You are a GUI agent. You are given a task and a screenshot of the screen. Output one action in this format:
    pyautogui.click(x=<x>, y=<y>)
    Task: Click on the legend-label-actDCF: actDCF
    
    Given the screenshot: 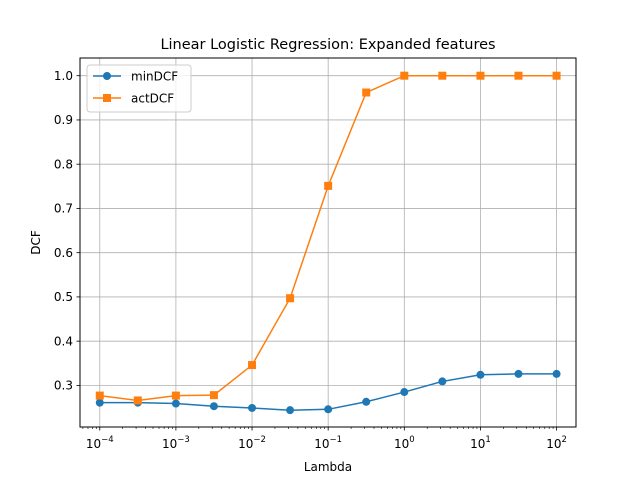 What is the action you would take?
    pyautogui.click(x=152, y=98)
    